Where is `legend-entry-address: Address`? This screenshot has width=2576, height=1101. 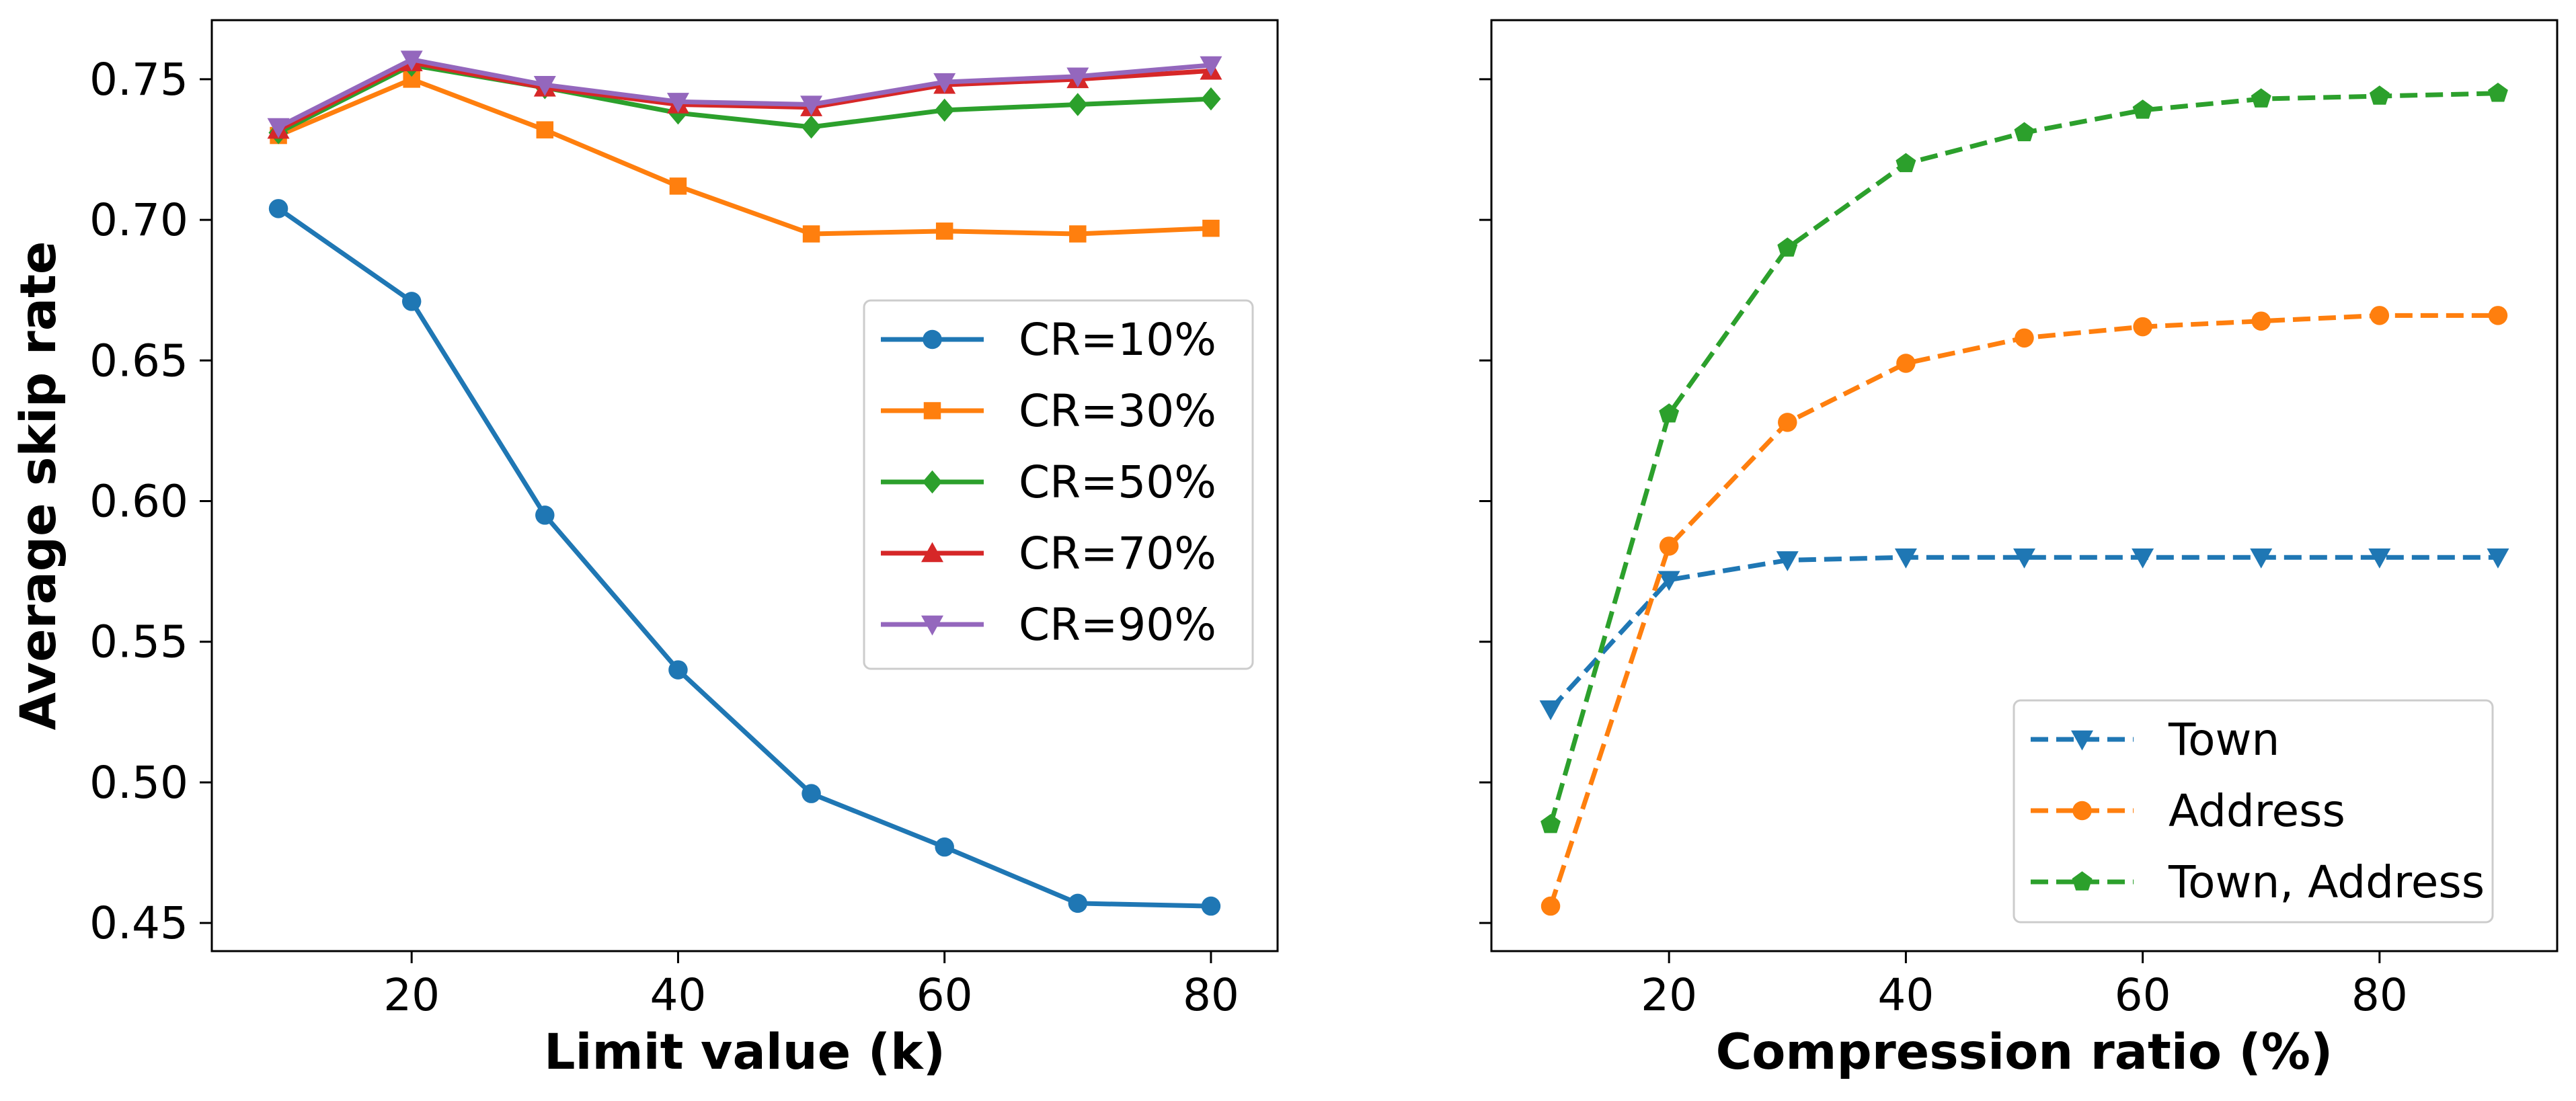
legend-entry-address: Address is located at coordinates (2188, 811).